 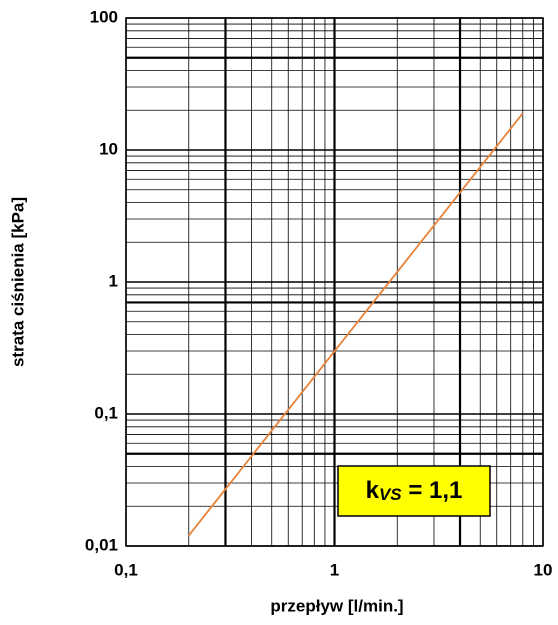 I want to click on x-tick-label: 1, so click(x=334, y=569).